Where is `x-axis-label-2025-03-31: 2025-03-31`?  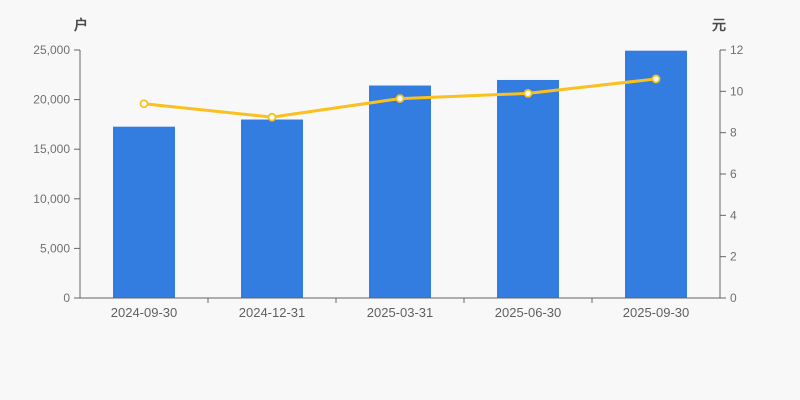
x-axis-label-2025-03-31: 2025-03-31 is located at coordinates (400, 312).